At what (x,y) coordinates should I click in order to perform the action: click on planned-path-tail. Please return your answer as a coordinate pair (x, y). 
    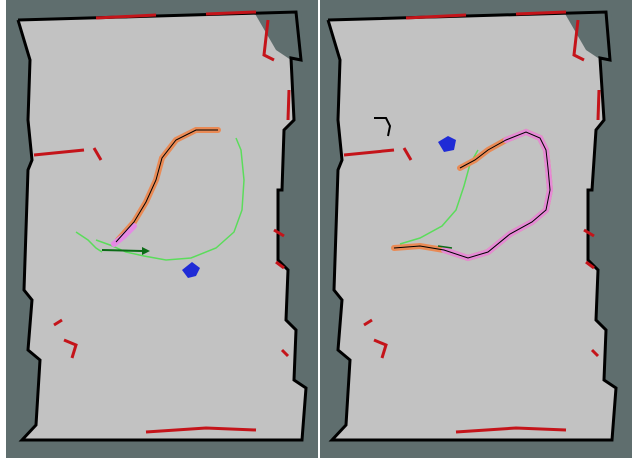
    Looking at the image, I should click on (89, 242).